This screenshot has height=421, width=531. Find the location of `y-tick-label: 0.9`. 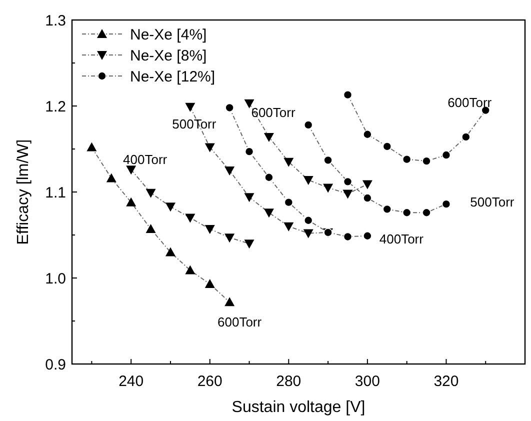

y-tick-label: 0.9 is located at coordinates (55, 365).